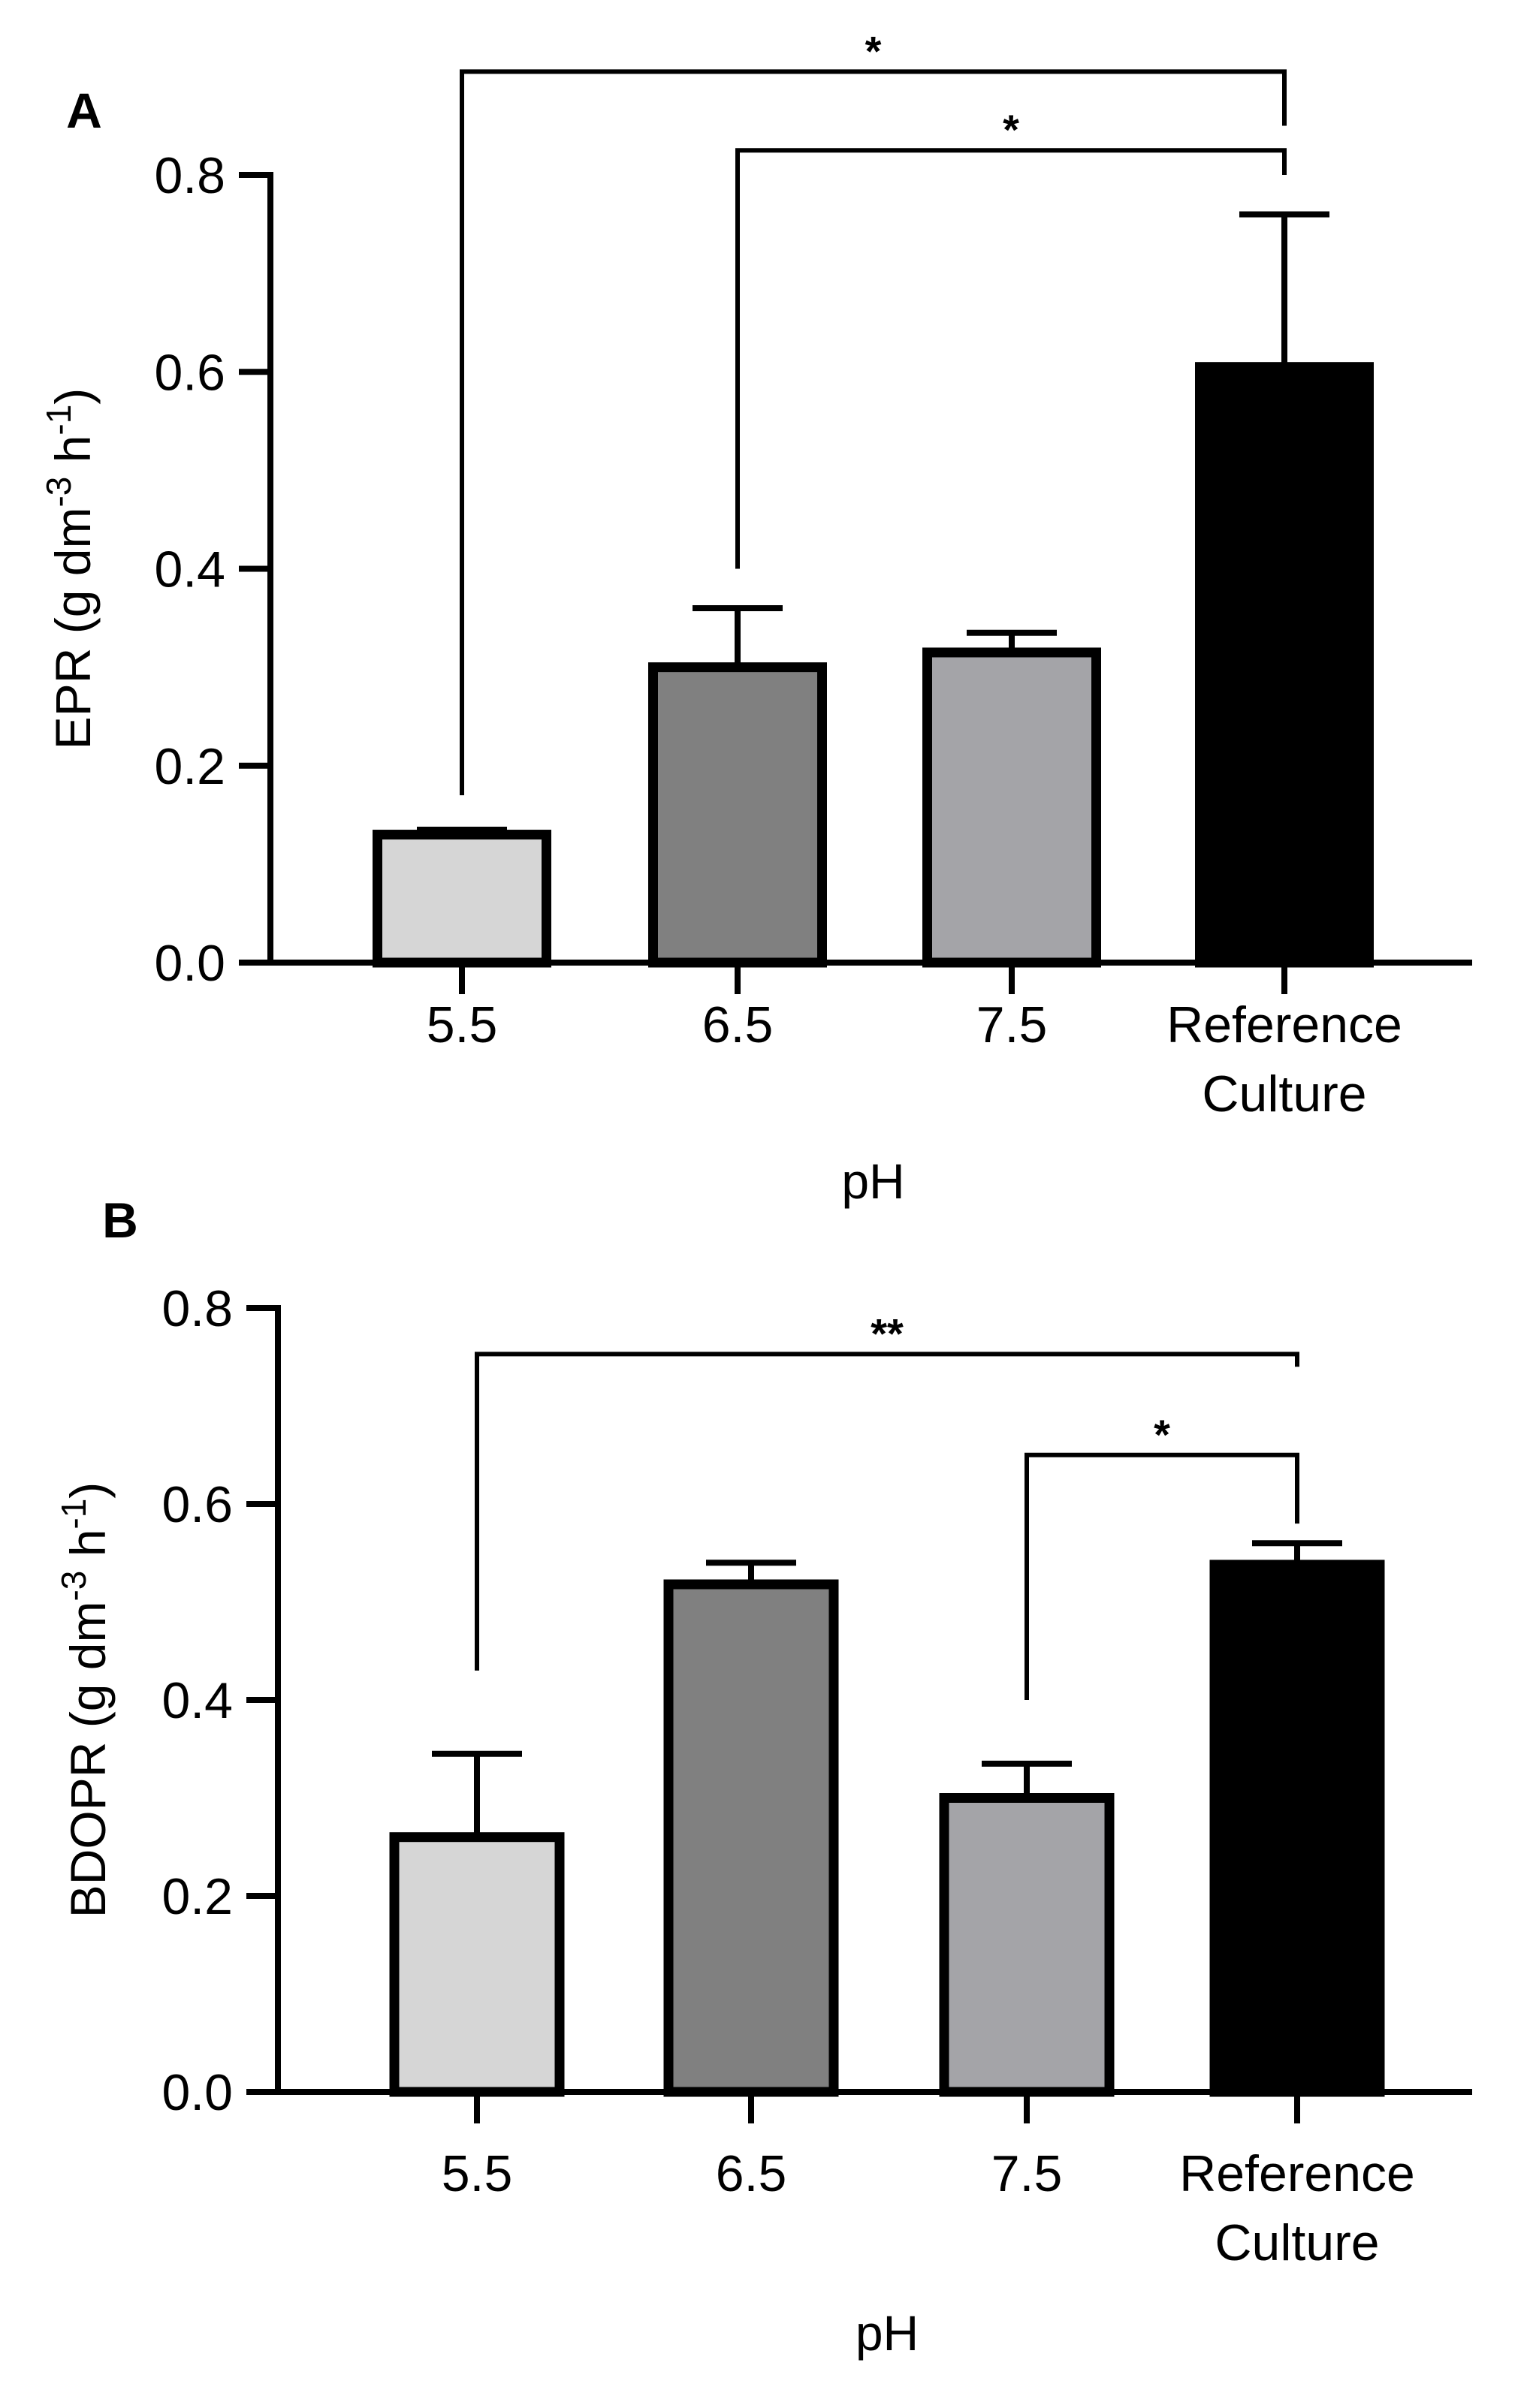  I want to click on significance-label-0: *, so click(873, 50).